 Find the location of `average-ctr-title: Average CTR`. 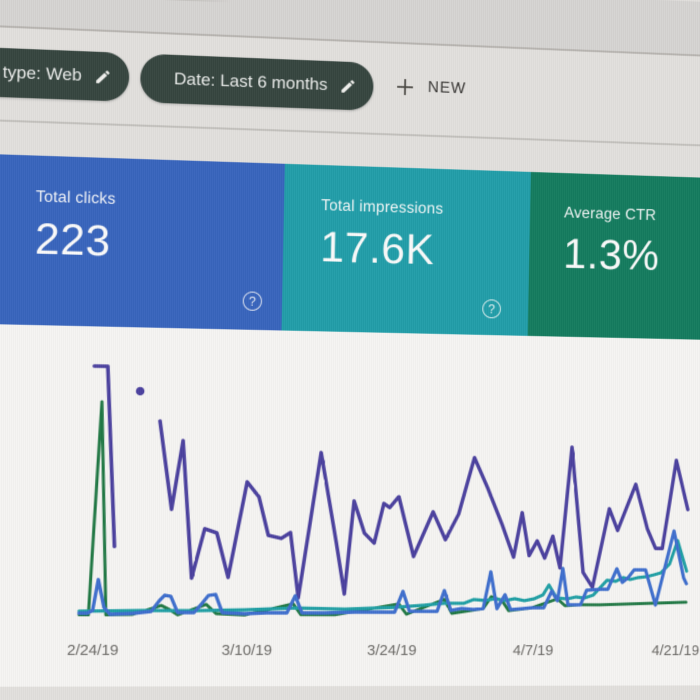

average-ctr-title: Average CTR is located at coordinates (610, 214).